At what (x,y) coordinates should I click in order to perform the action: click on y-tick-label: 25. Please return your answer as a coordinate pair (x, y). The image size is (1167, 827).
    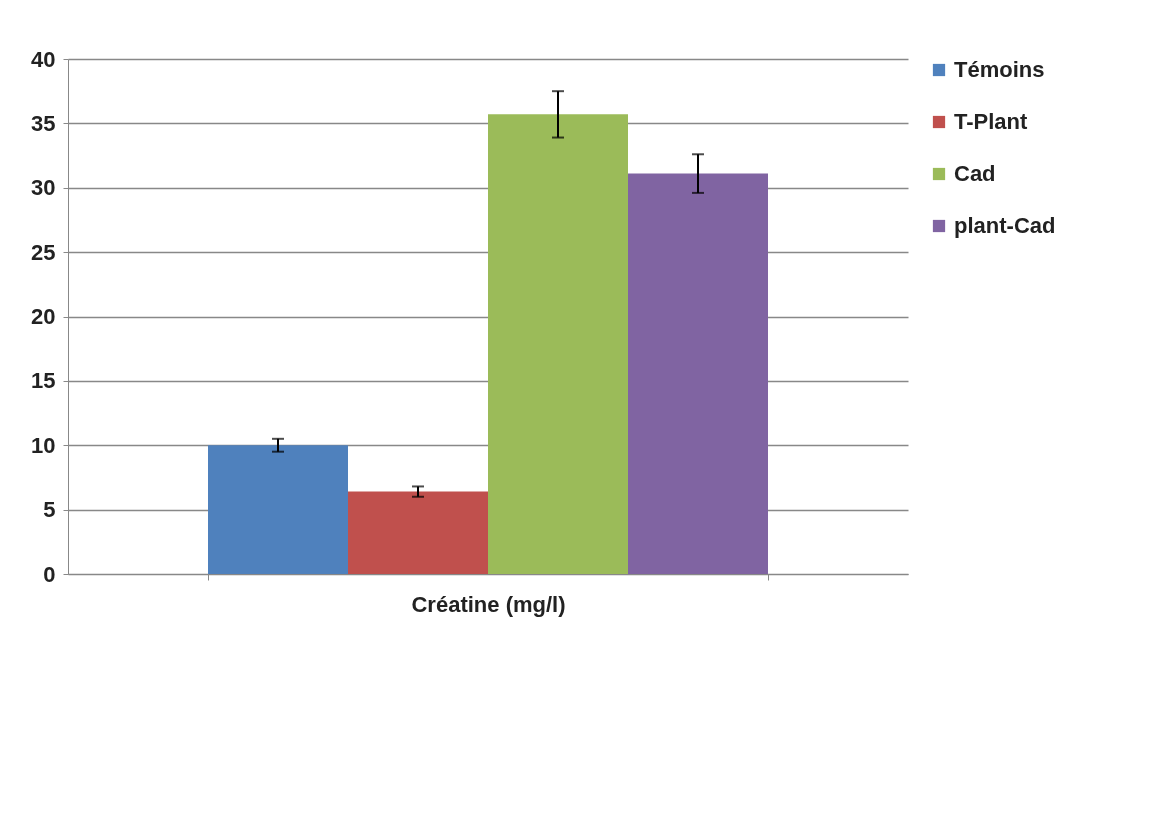
    Looking at the image, I should click on (43, 252).